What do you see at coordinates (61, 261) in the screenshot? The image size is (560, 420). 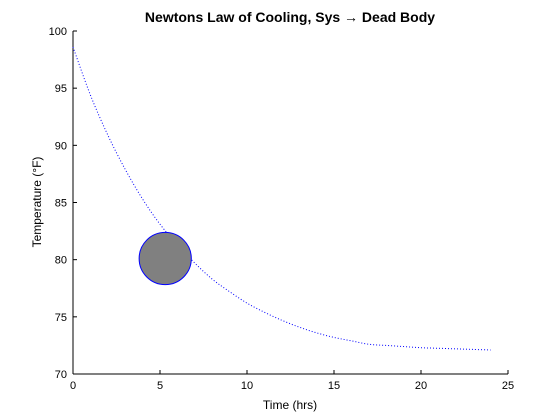 I see `y-tick-label: 80` at bounding box center [61, 261].